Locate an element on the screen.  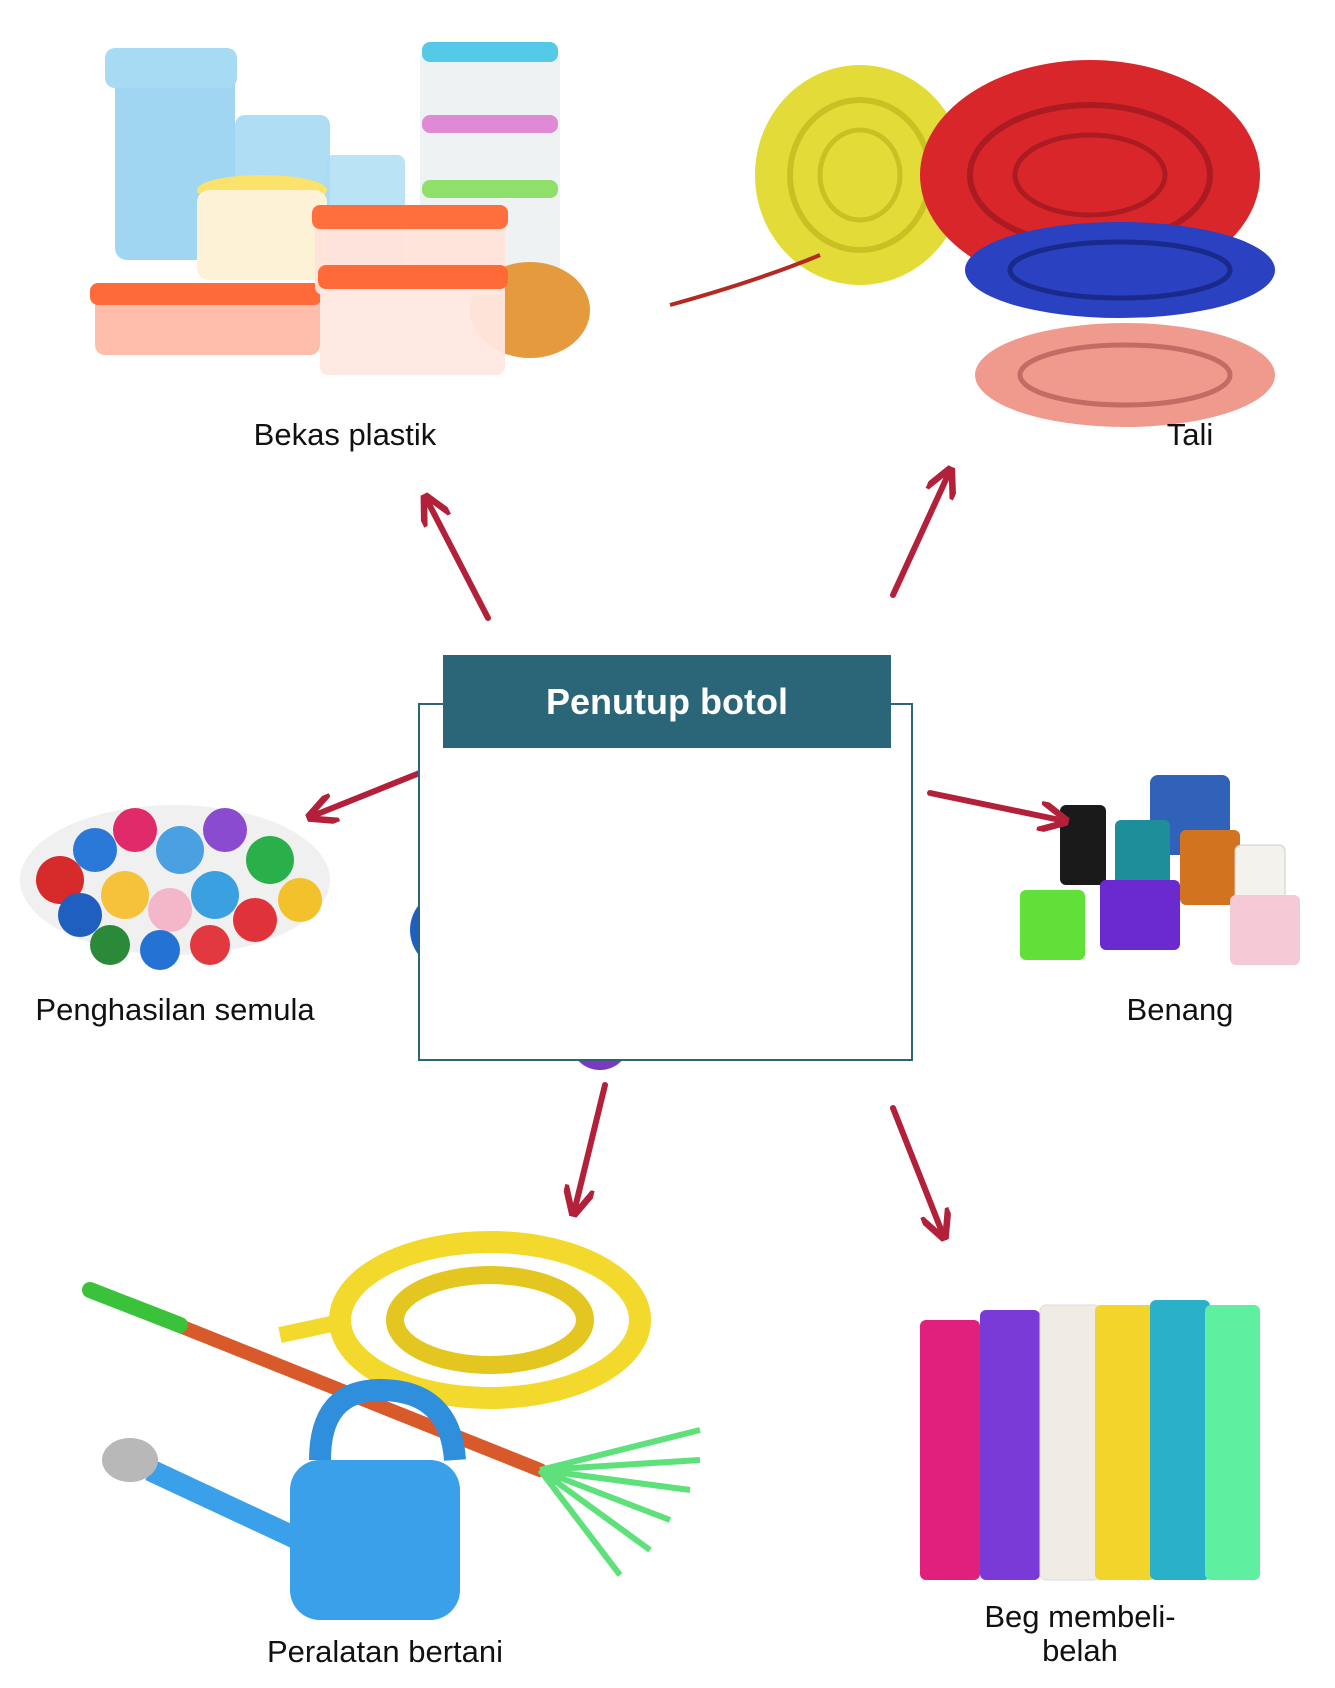
recycled-caps-icon is located at coordinates (175, 887).